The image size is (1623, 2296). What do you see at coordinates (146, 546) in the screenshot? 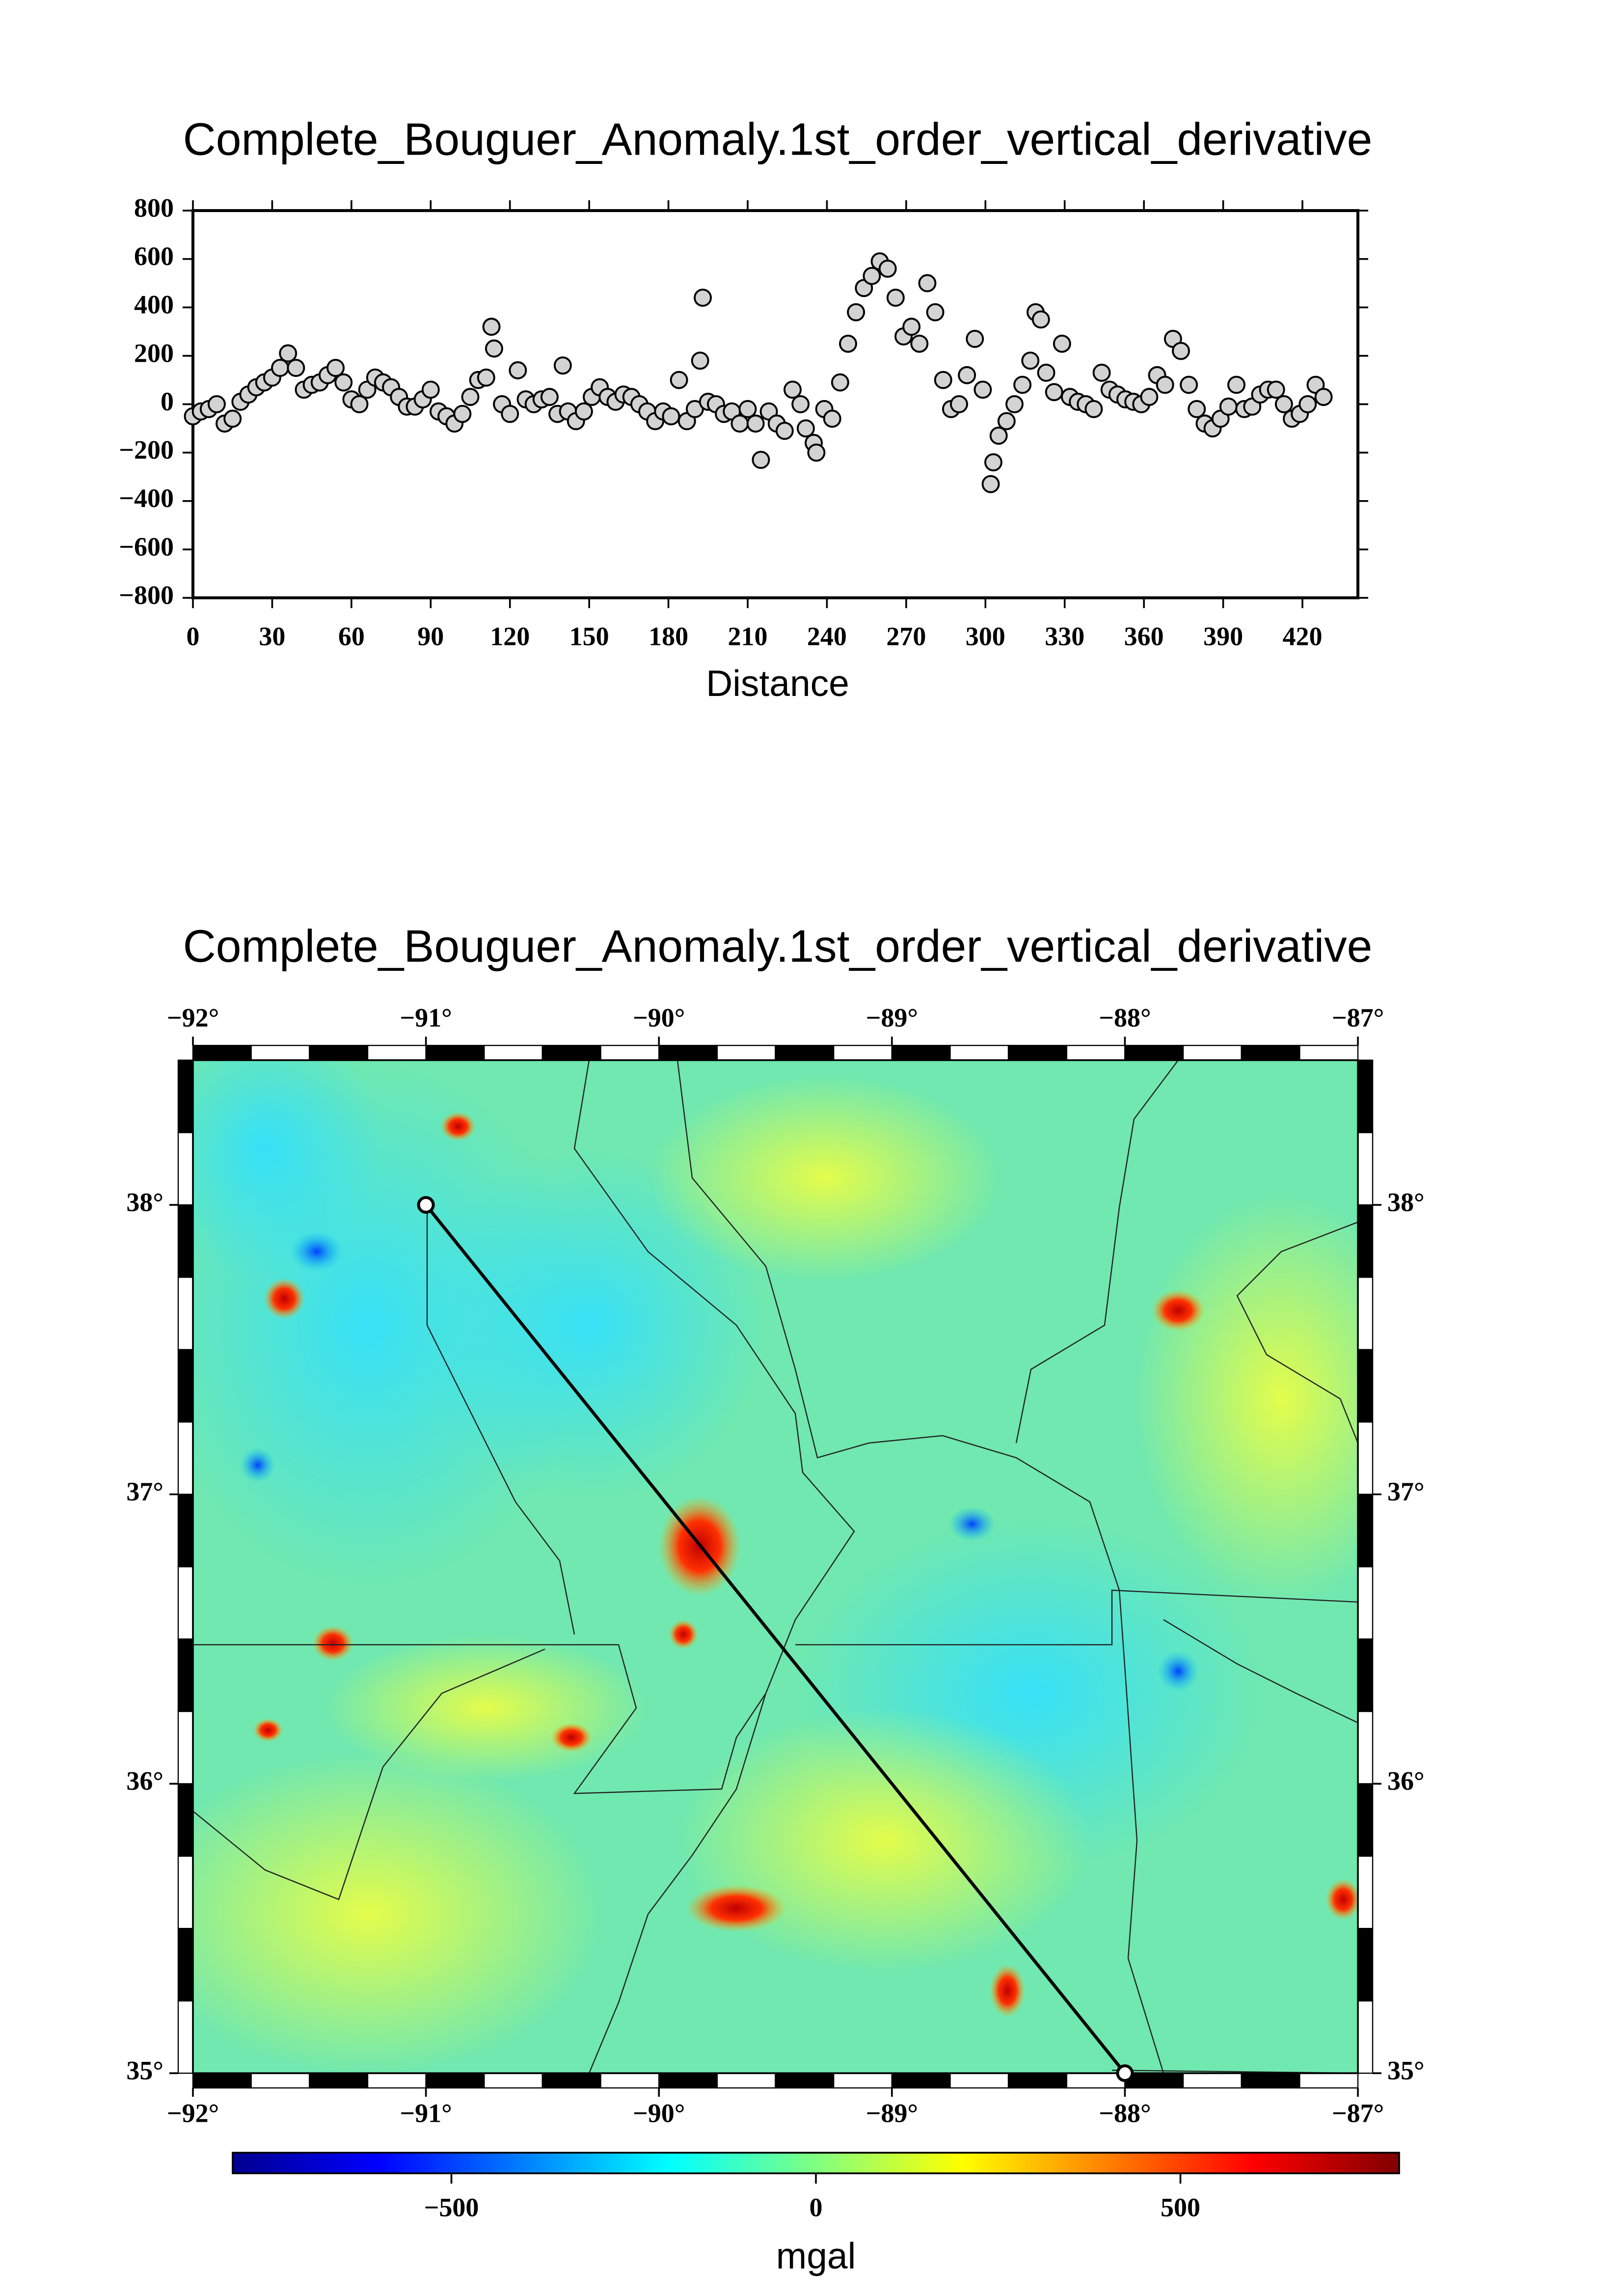
I see `y-tick-label: −600` at bounding box center [146, 546].